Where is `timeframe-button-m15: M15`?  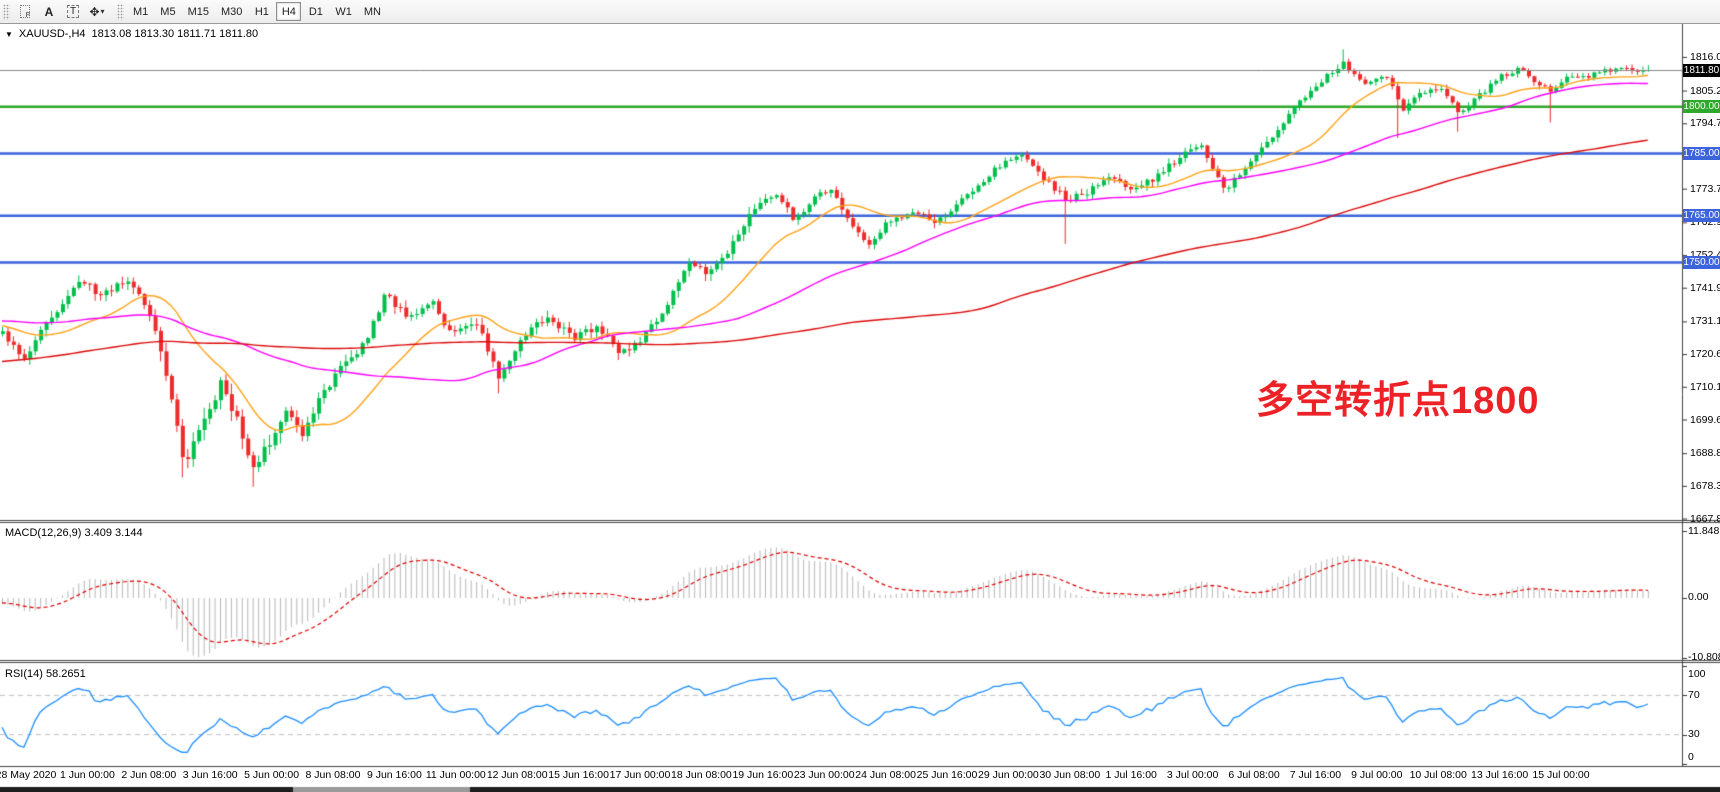 timeframe-button-m15: M15 is located at coordinates (198, 11).